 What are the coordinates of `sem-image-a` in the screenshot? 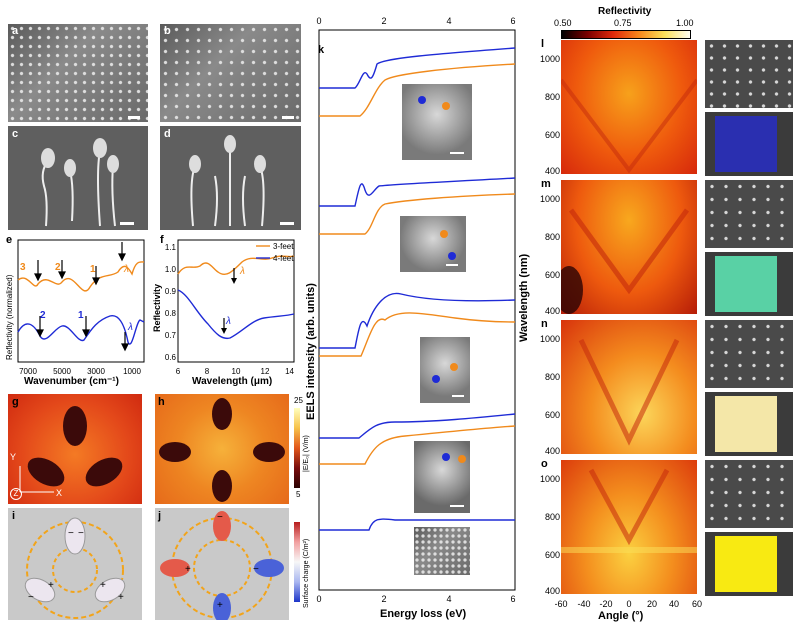 It's located at (78, 73).